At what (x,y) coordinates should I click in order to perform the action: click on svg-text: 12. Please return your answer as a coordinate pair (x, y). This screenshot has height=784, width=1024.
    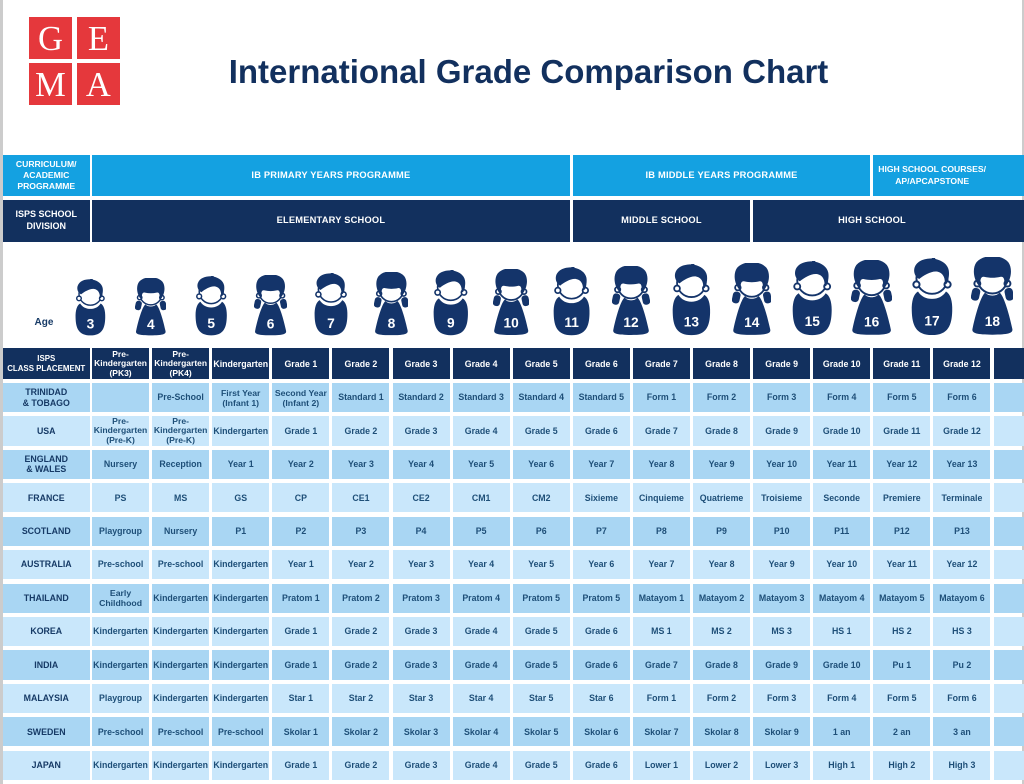
    Looking at the image, I should click on (632, 322).